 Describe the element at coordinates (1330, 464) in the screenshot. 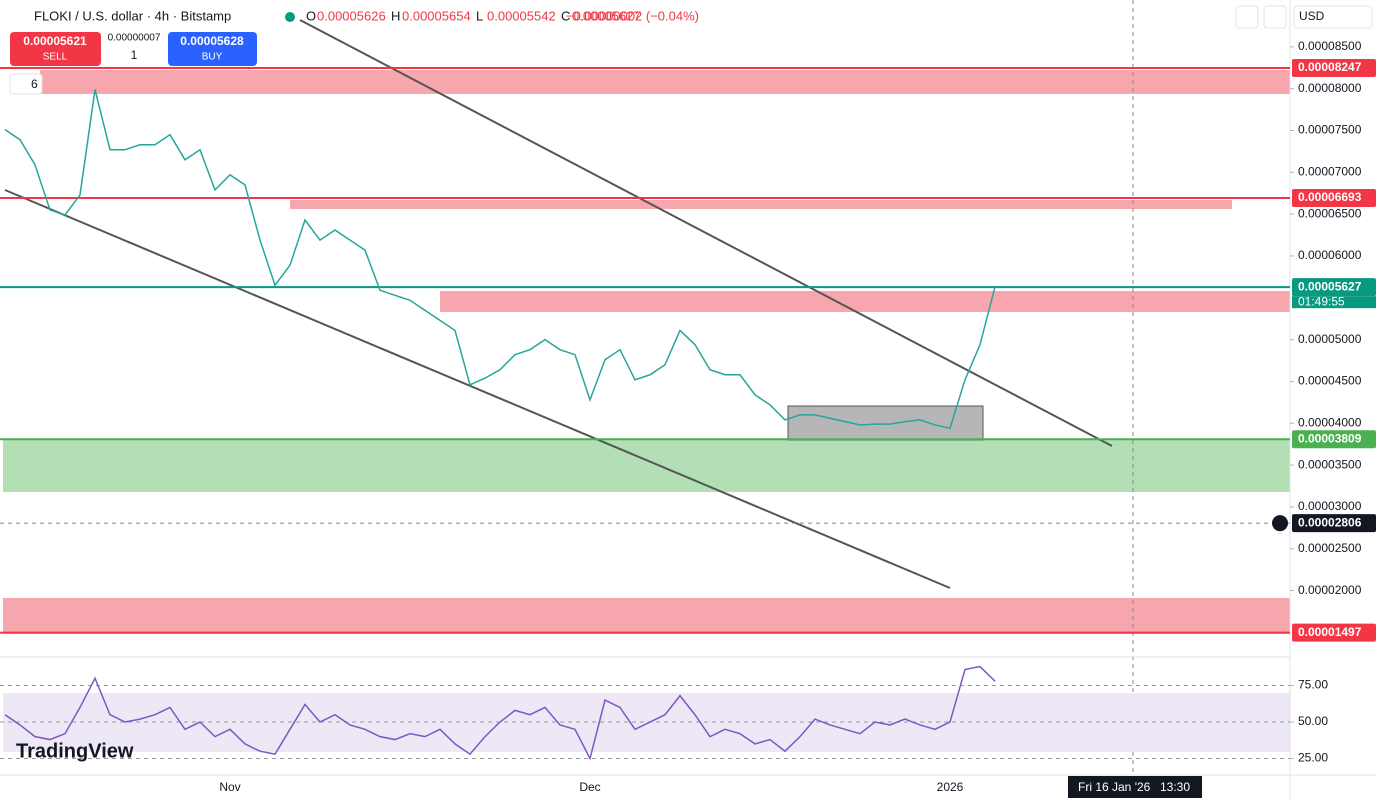

I see `y-tick-label: 0.00003500` at that location.